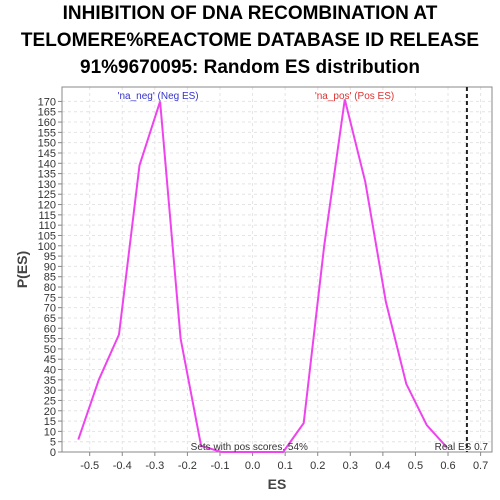 Image resolution: width=500 pixels, height=500 pixels. I want to click on x-tick-label: 0.5, so click(415, 466).